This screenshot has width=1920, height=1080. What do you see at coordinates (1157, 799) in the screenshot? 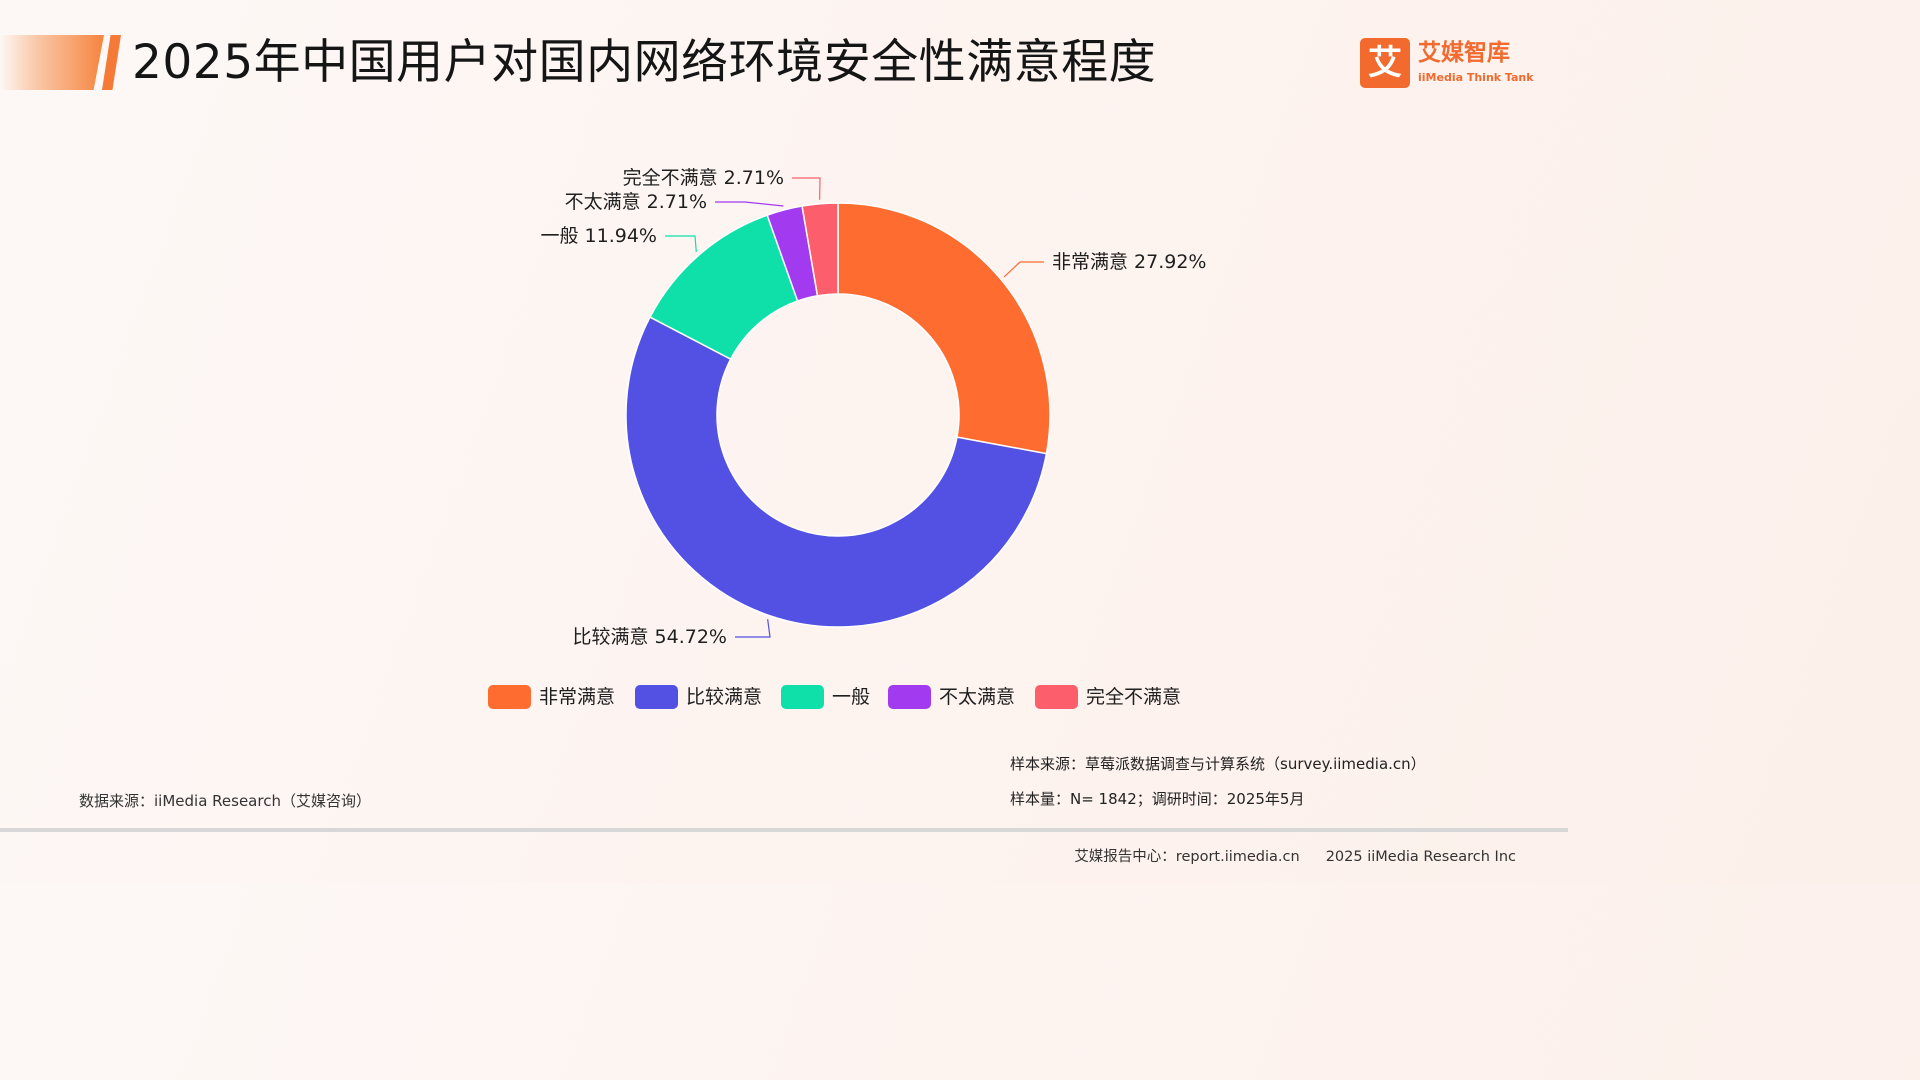
I see `sample-size: 样本量：N= 1842；调研时间：2025年5月` at bounding box center [1157, 799].